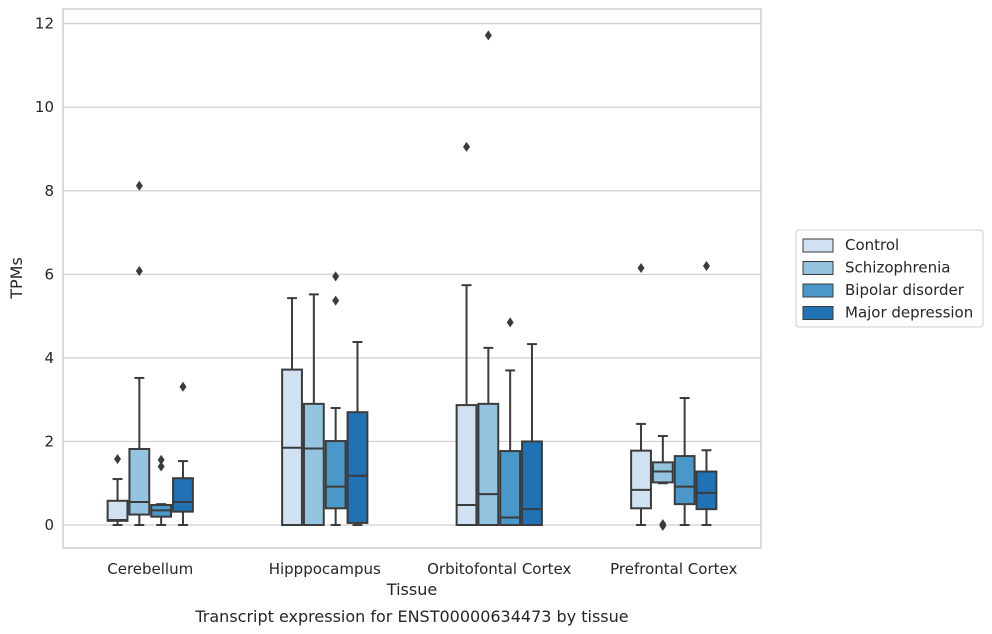 This screenshot has height=634, width=992. Describe the element at coordinates (325, 569) in the screenshot. I see `x-tick-label: Hipppocampus` at that location.